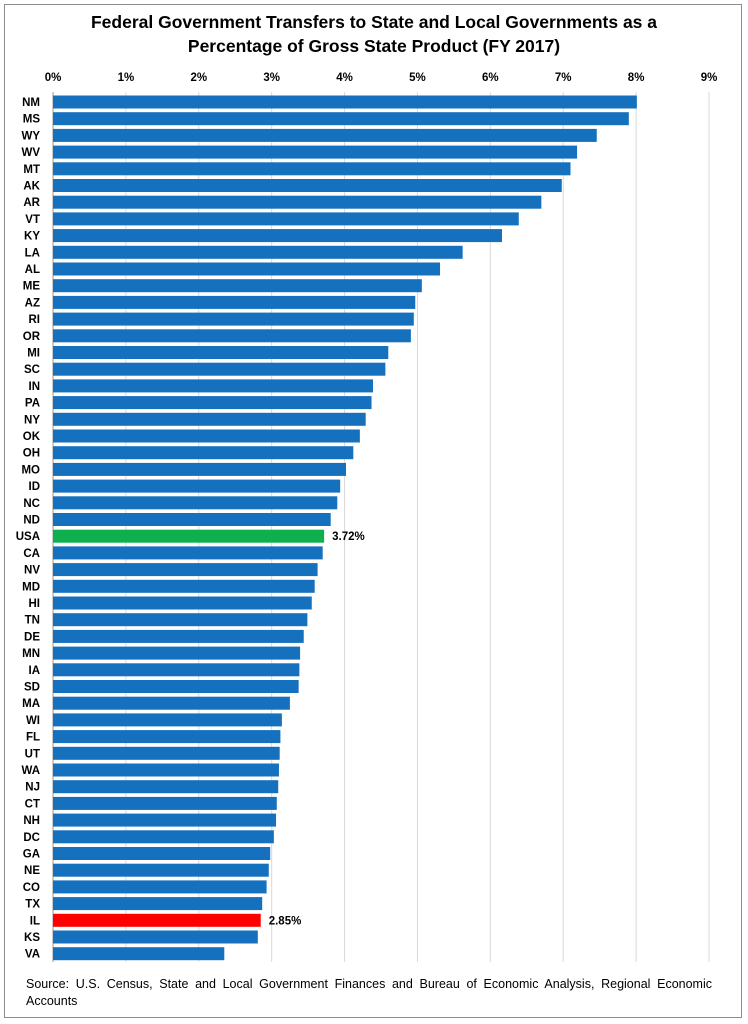  Describe the element at coordinates (198, 78) in the screenshot. I see `x-tick-label: 2%` at that location.